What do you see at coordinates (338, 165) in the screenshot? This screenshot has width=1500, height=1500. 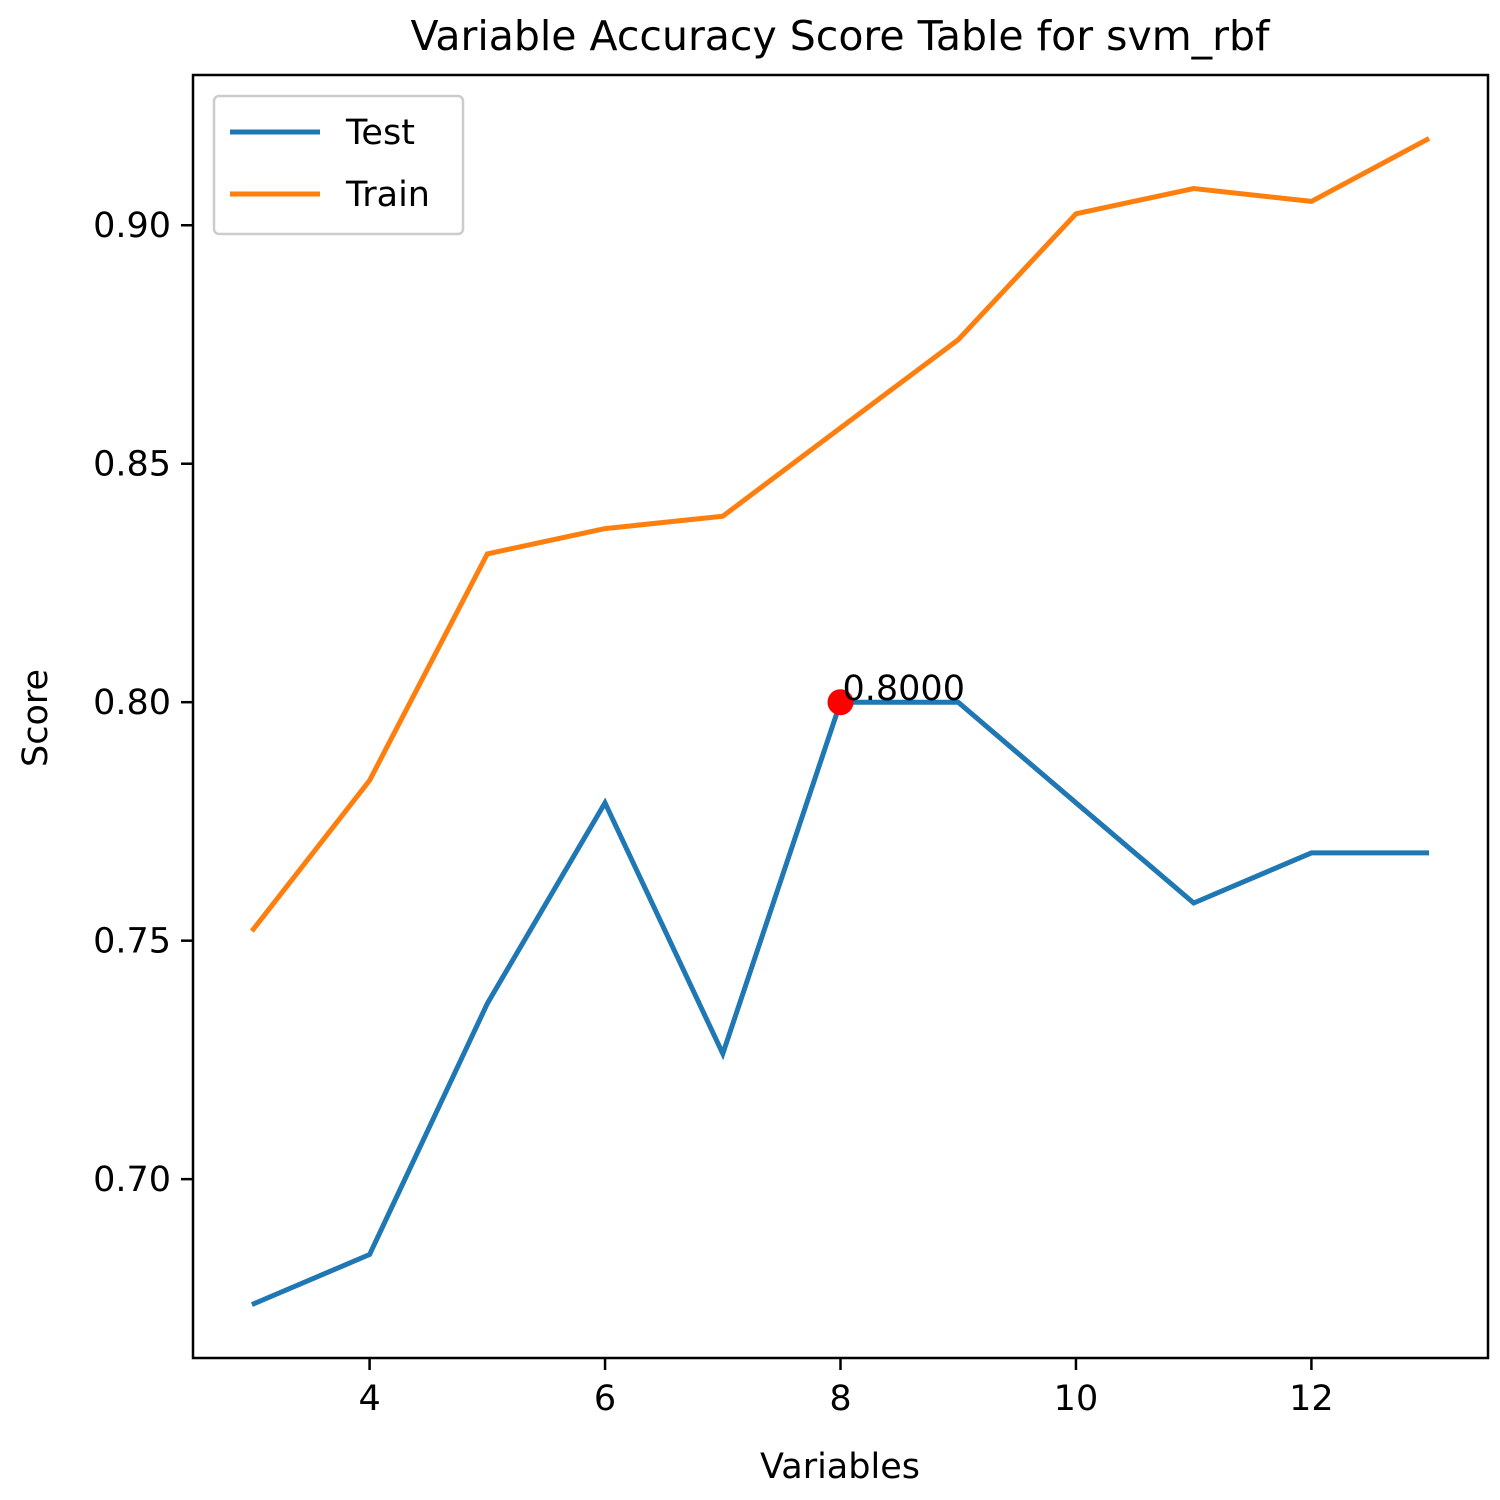 I see `legend: Test Train` at bounding box center [338, 165].